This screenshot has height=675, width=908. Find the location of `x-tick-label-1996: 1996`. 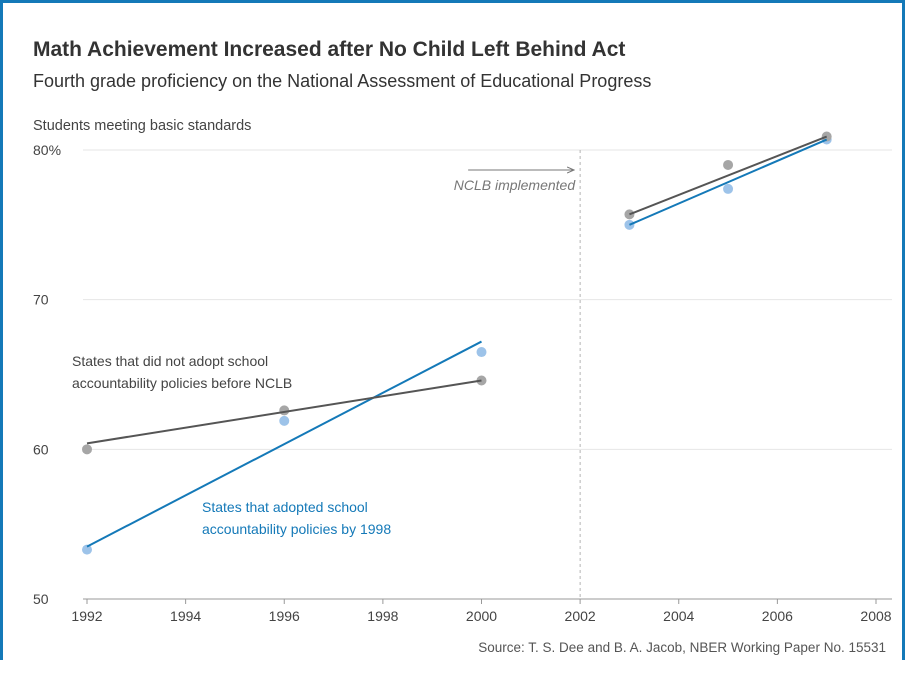

x-tick-label-1996: 1996 is located at coordinates (284, 616).